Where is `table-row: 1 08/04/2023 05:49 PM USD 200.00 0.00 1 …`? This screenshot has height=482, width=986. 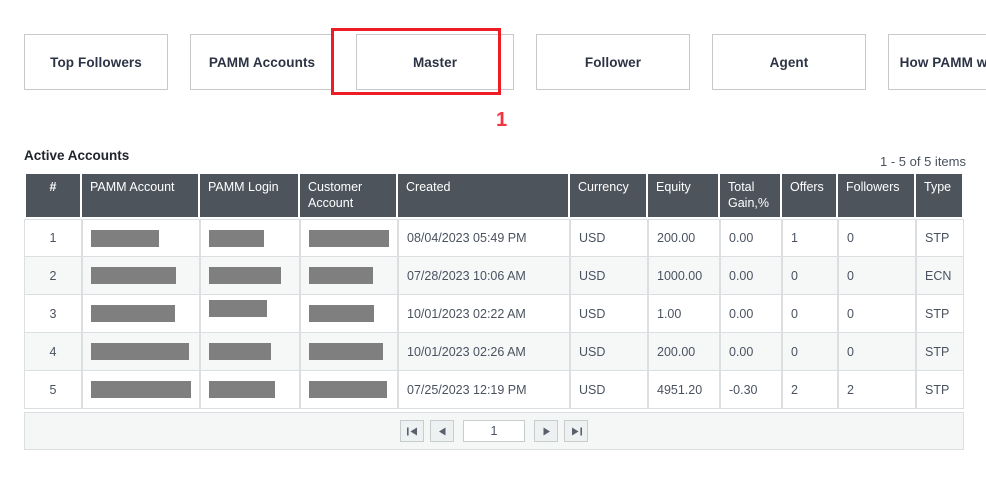 table-row: 1 08/04/2023 05:49 PM USD 200.00 0.00 1 … is located at coordinates (494, 238).